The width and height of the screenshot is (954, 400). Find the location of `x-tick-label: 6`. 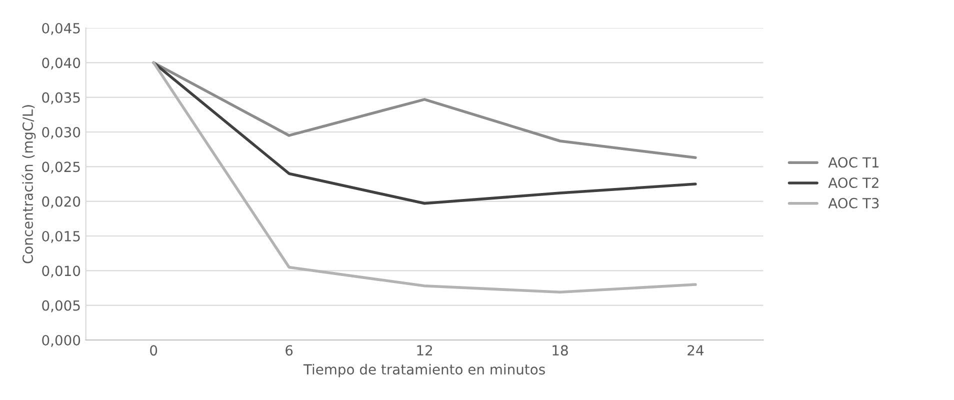

x-tick-label: 6 is located at coordinates (289, 350).